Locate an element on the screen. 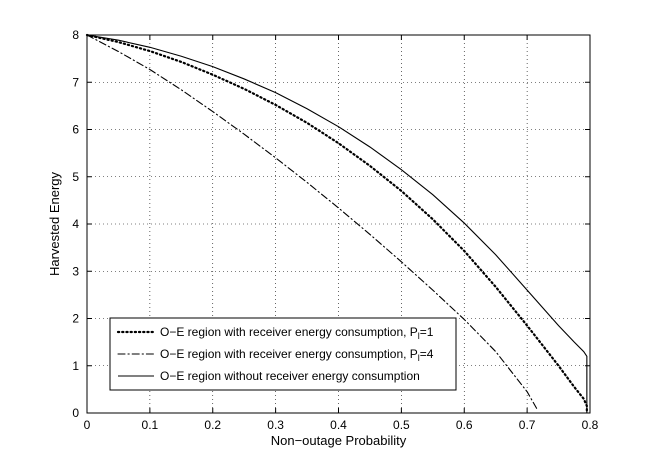 The width and height of the screenshot is (654, 465). legend-box is located at coordinates (283, 354).